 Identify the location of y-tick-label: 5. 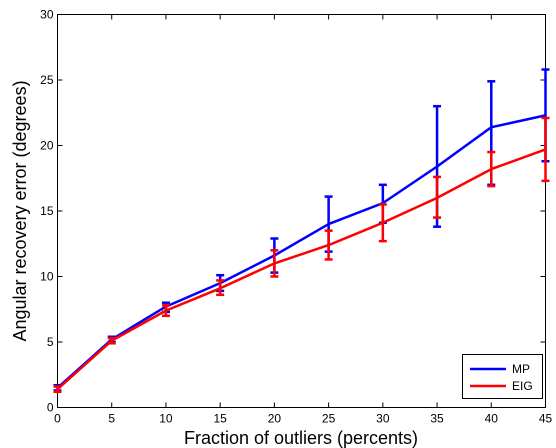
(50, 342).